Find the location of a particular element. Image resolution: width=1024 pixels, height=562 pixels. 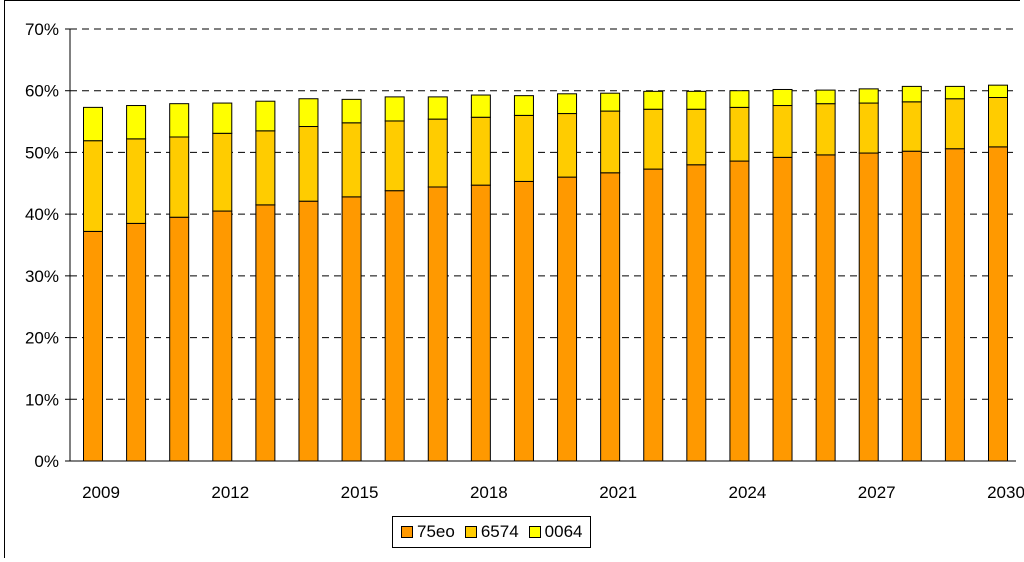

bar-75eo-2020 is located at coordinates (567, 319).